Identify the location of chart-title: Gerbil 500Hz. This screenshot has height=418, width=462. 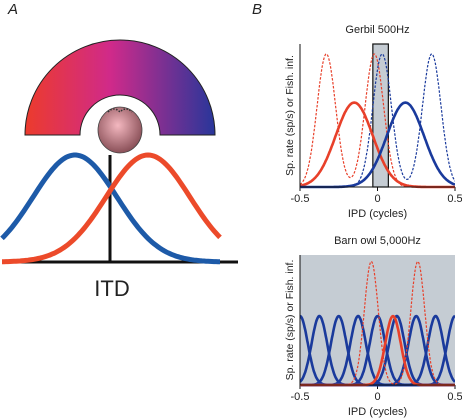
(377, 30).